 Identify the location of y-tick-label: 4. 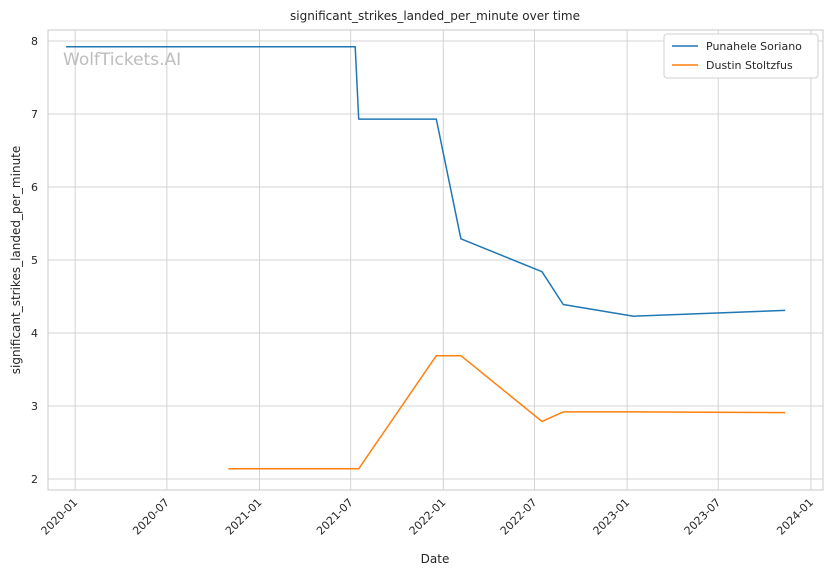
(34, 333).